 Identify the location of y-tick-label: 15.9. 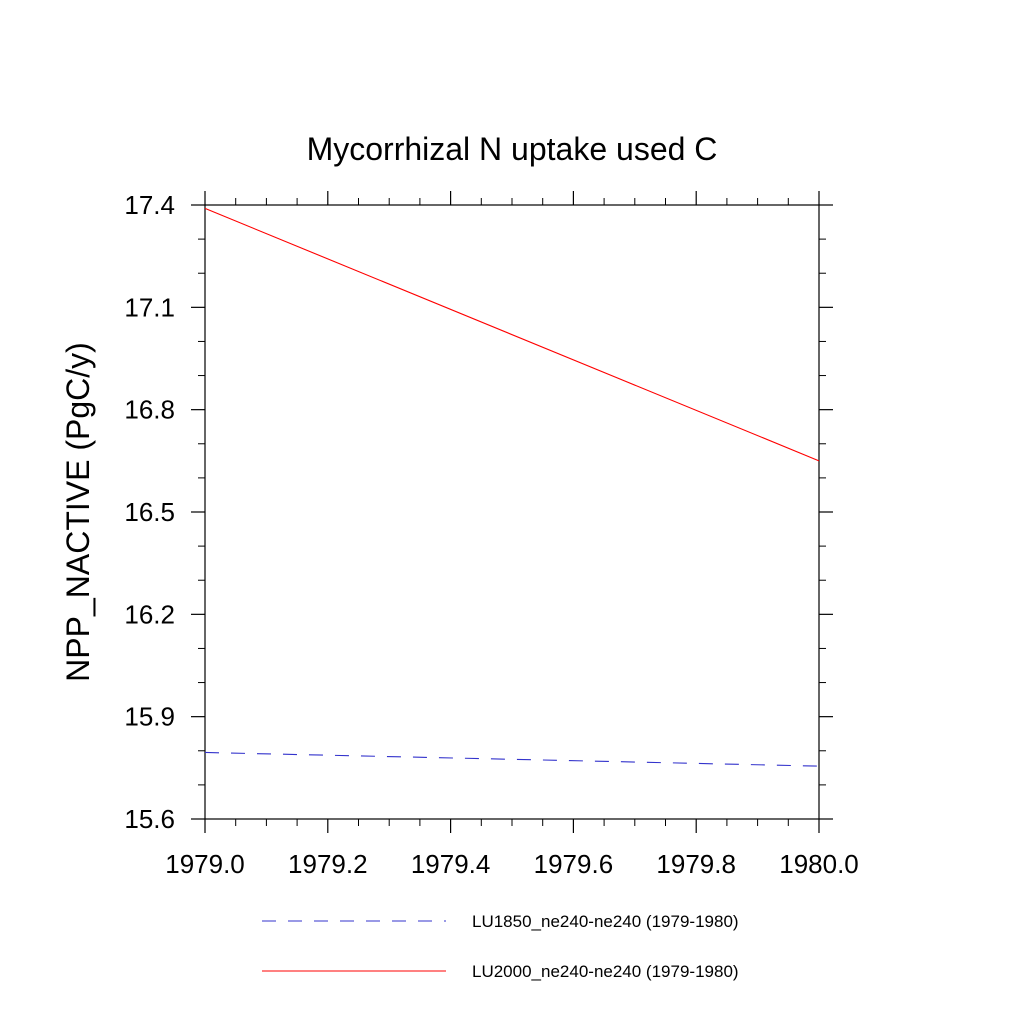
(149, 717).